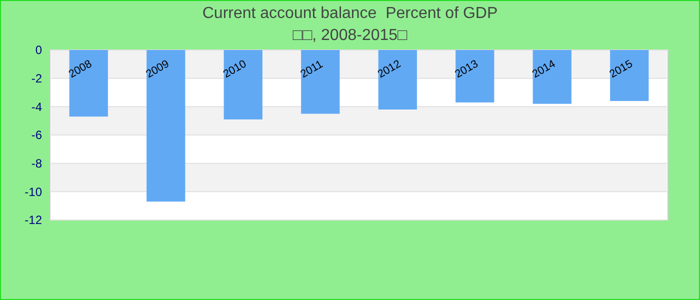 The image size is (700, 300). I want to click on x-tick-label: 2015, so click(621, 69).